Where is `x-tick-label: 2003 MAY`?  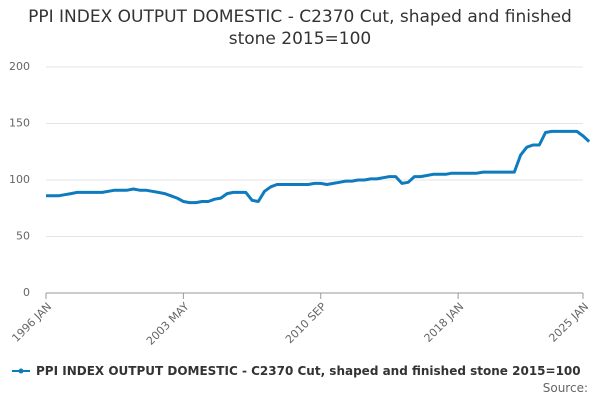 x-tick-label: 2003 MAY is located at coordinates (168, 324).